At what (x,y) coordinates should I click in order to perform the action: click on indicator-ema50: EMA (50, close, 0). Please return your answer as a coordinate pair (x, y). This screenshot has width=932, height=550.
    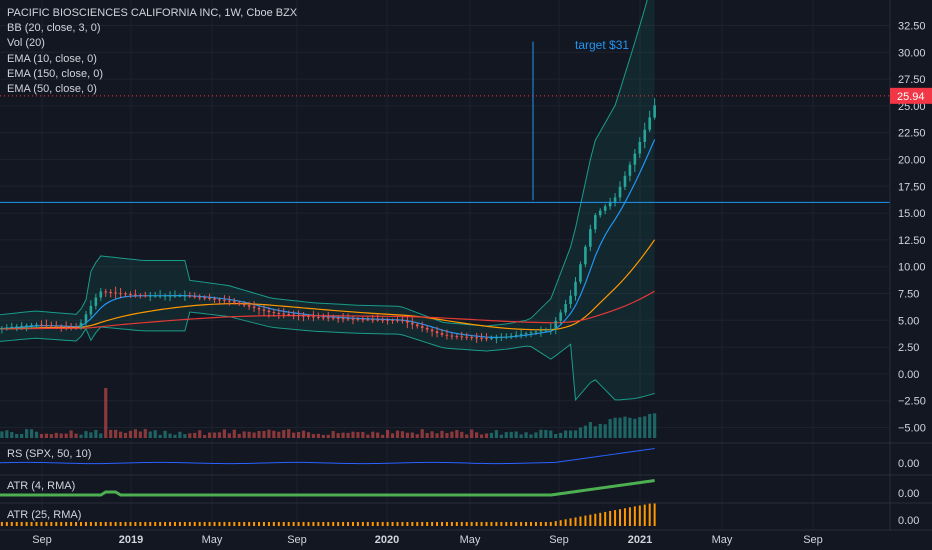
    Looking at the image, I should click on (52, 89).